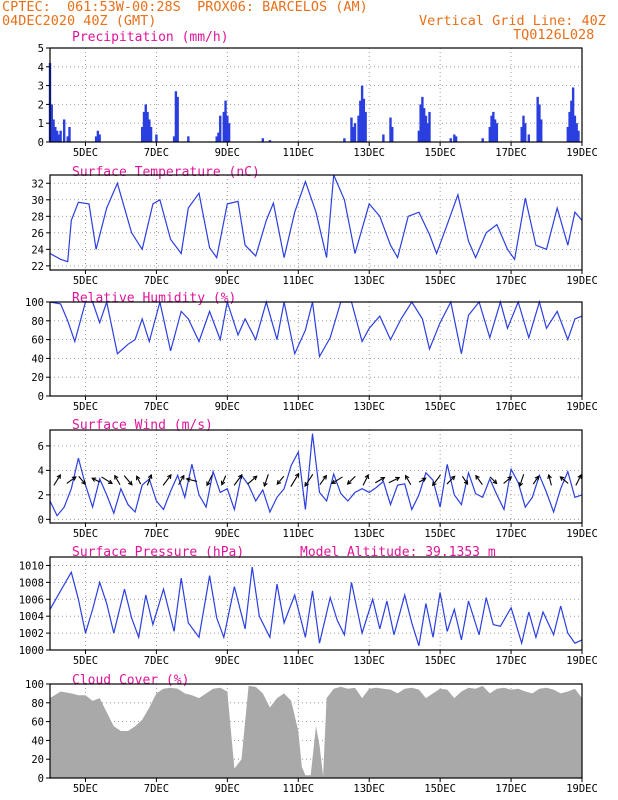  What do you see at coordinates (37, 267) in the screenshot?
I see `panel2-ytick-label: 22` at bounding box center [37, 267].